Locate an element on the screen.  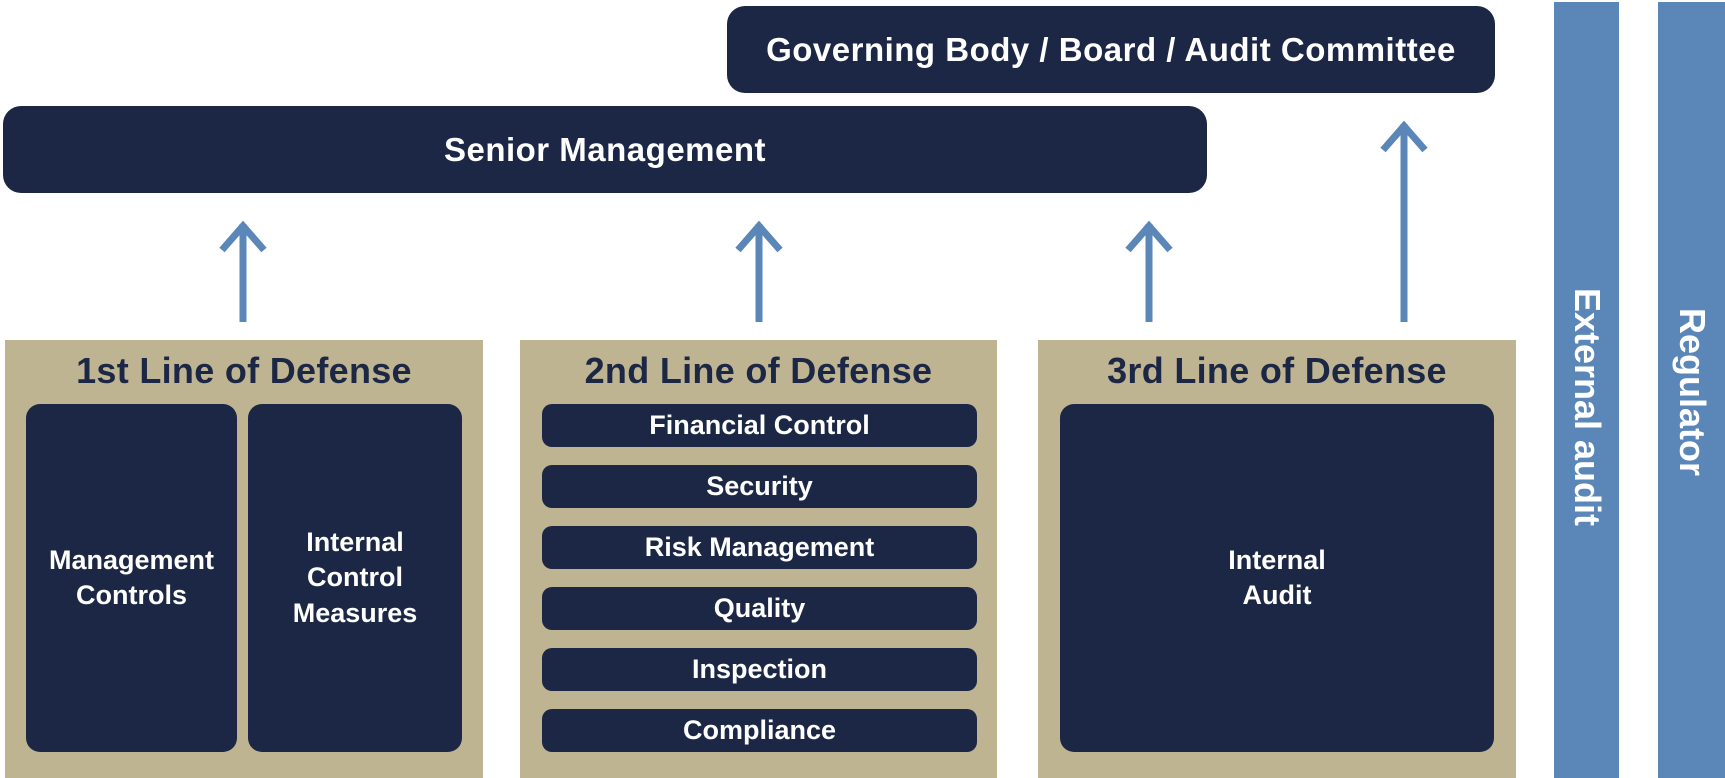
governing-body-label: Governing Body / Board / Audit Committee is located at coordinates (1111, 49).